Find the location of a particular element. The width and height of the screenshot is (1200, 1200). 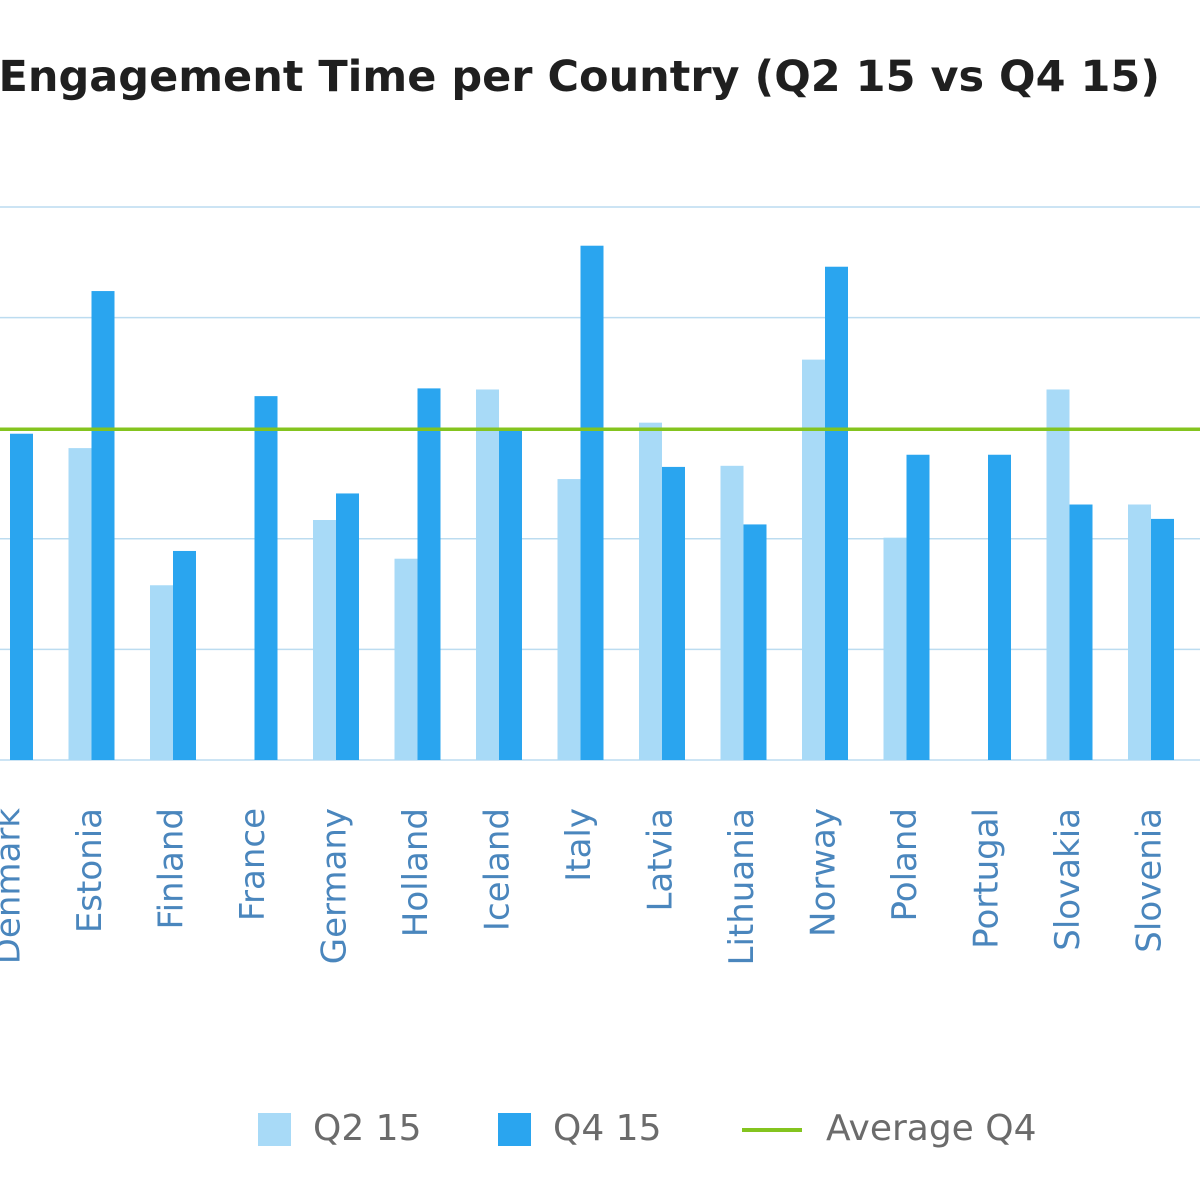

legend-label-average: Average Q4 is located at coordinates (931, 1128).